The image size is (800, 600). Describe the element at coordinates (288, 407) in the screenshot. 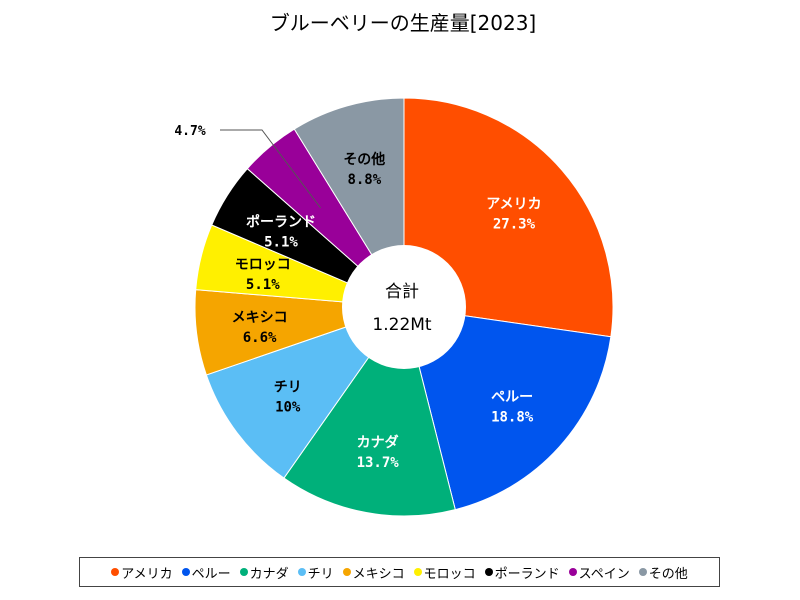

I see `slice-value-label: 10%` at that location.